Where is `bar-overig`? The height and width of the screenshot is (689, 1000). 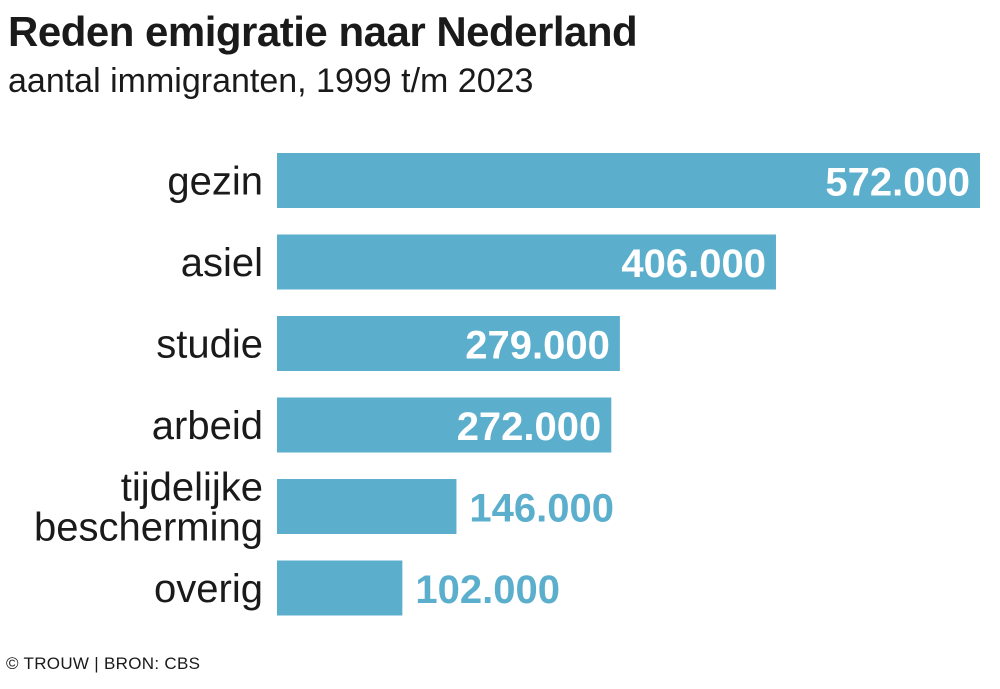 bar-overig is located at coordinates (340, 588).